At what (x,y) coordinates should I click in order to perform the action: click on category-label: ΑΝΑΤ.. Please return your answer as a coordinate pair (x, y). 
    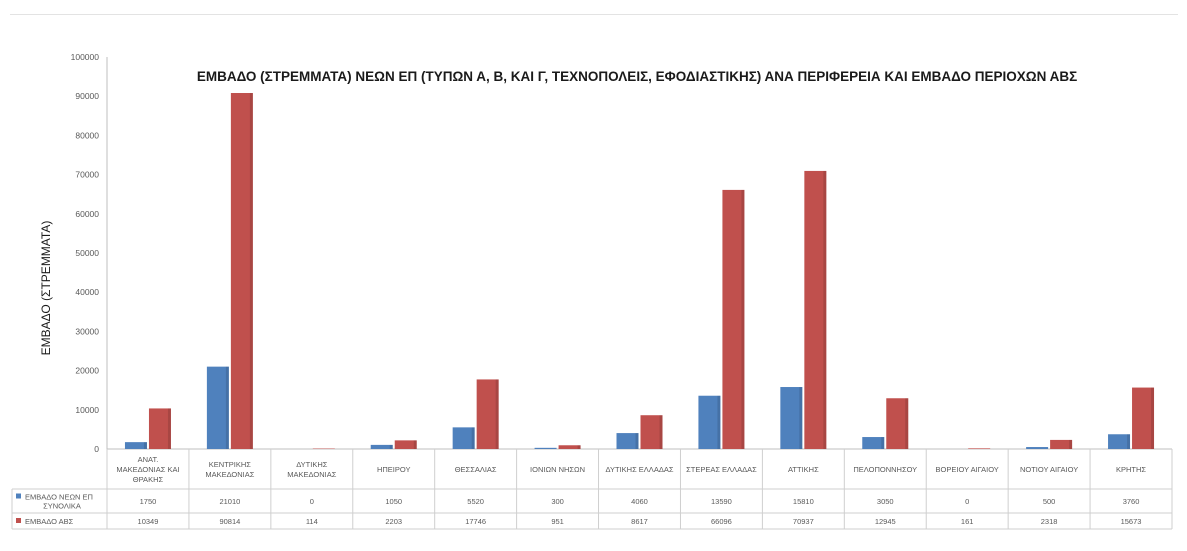
    Looking at the image, I should click on (148, 459).